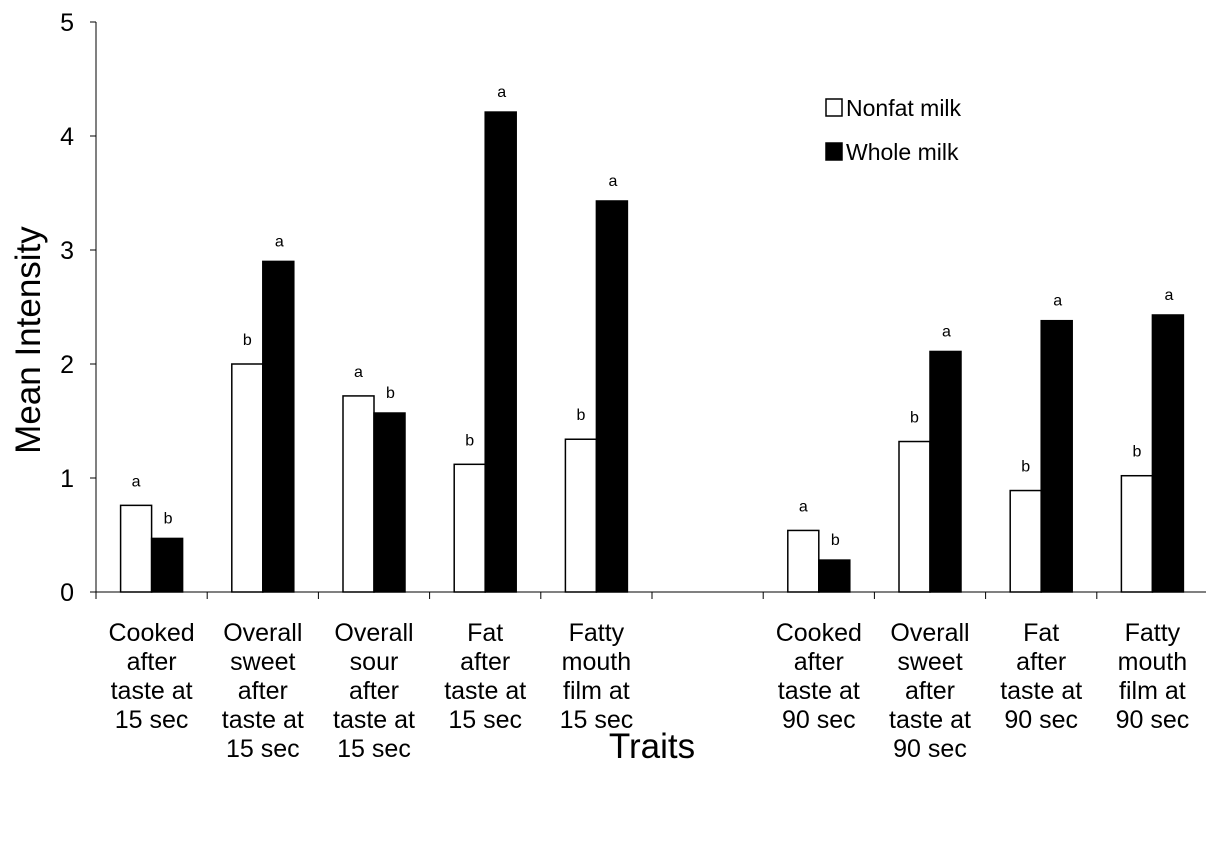 The image size is (1206, 846). Describe the element at coordinates (893, 130) in the screenshot. I see `legend: Nonfat milk Whole milk` at that location.